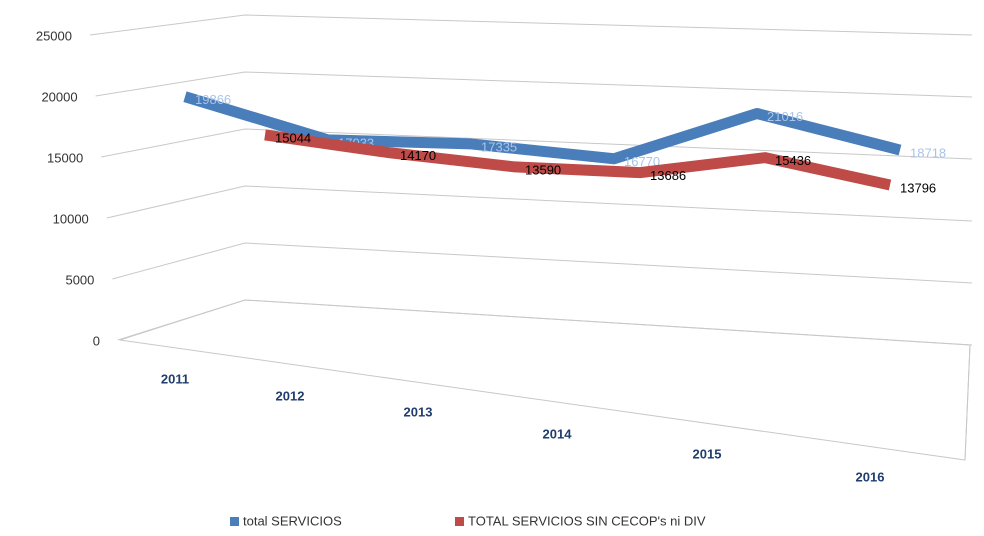 Image resolution: width=984 pixels, height=536 pixels. What do you see at coordinates (79, 279) in the screenshot?
I see `y-tick-label: 5000` at bounding box center [79, 279].